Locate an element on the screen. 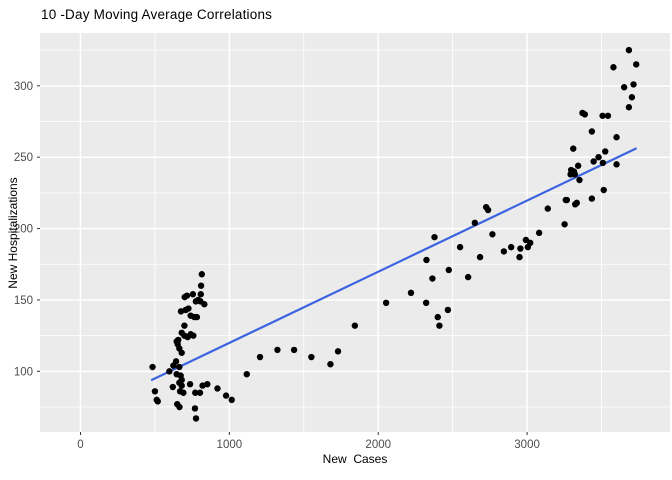 The height and width of the screenshot is (480, 672). y-tick-label: 300 is located at coordinates (23, 87).